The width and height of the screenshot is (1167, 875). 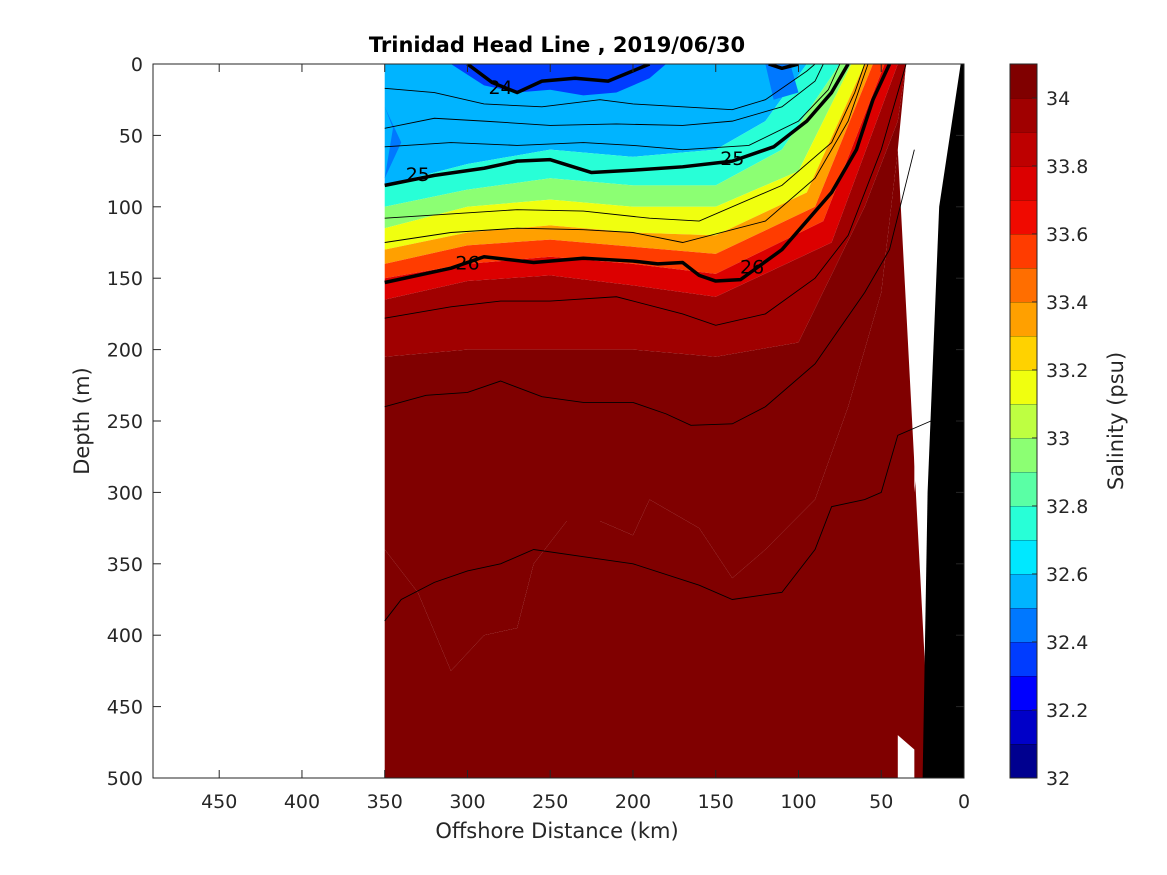 What do you see at coordinates (798, 802) in the screenshot?
I see `x-tick-label: 100` at bounding box center [798, 802].